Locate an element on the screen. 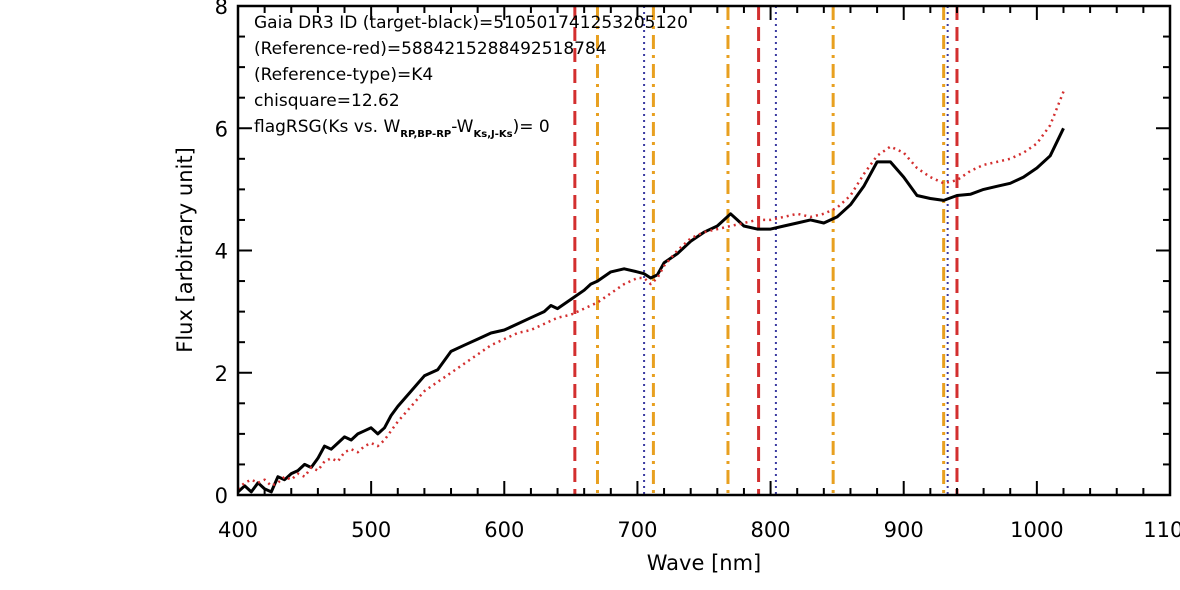  y-tick-label: 0 is located at coordinates (221, 496).